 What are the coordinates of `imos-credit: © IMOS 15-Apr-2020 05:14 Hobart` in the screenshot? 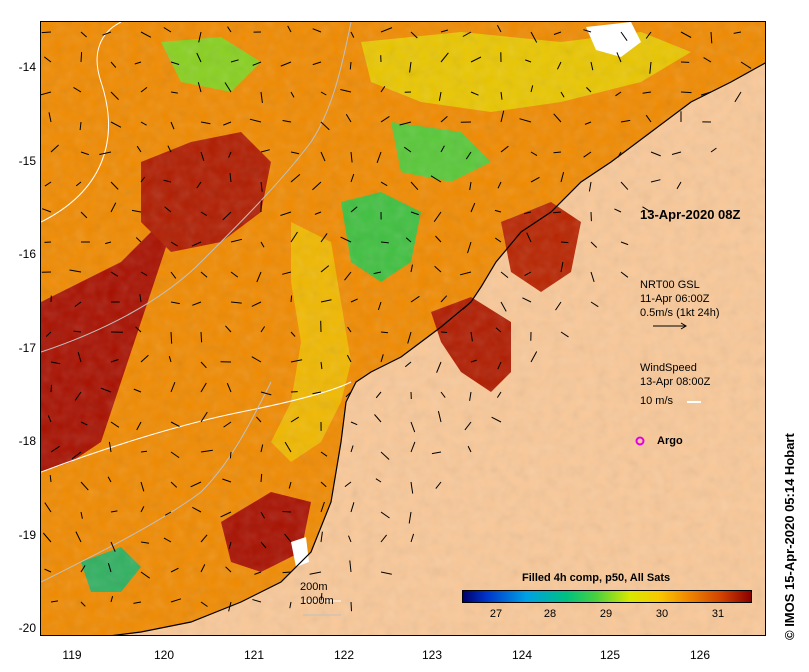 It's located at (789, 536).